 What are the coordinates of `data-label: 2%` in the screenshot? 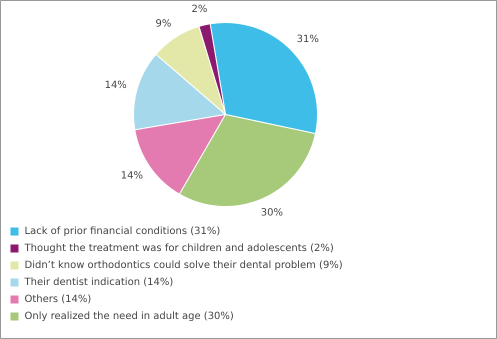 It's located at (200, 9).